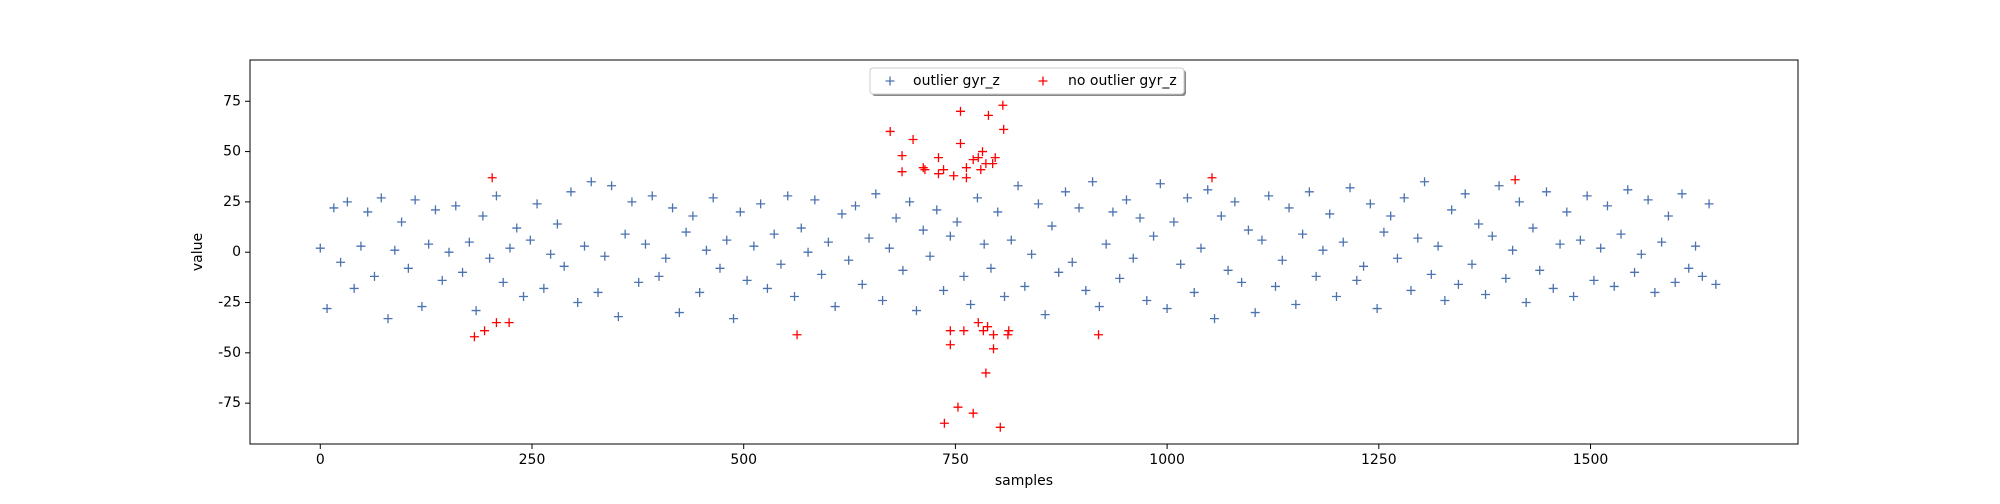 The height and width of the screenshot is (504, 2000). Describe the element at coordinates (232, 101) in the screenshot. I see `y-tick-label: 75` at that location.